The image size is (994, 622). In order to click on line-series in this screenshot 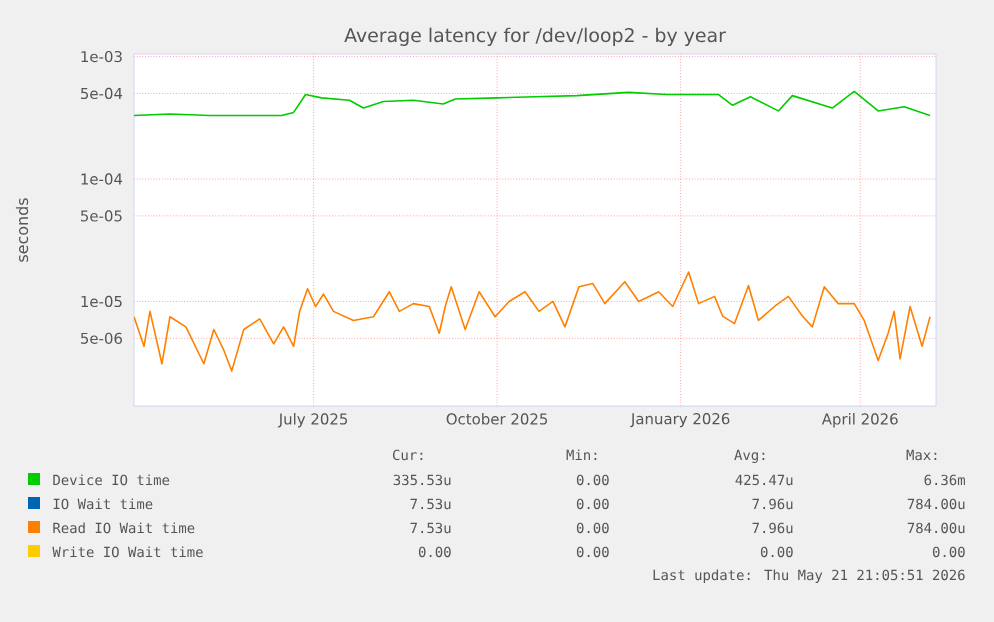, I will do `click(532, 321)`.